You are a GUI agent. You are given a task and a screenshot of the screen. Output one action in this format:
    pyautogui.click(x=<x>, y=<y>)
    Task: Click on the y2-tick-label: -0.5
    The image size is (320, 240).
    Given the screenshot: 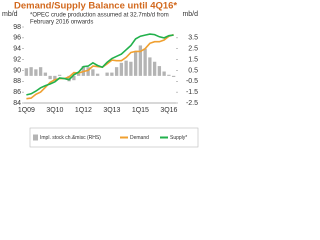 What is the action you would take?
    pyautogui.click(x=192, y=81)
    